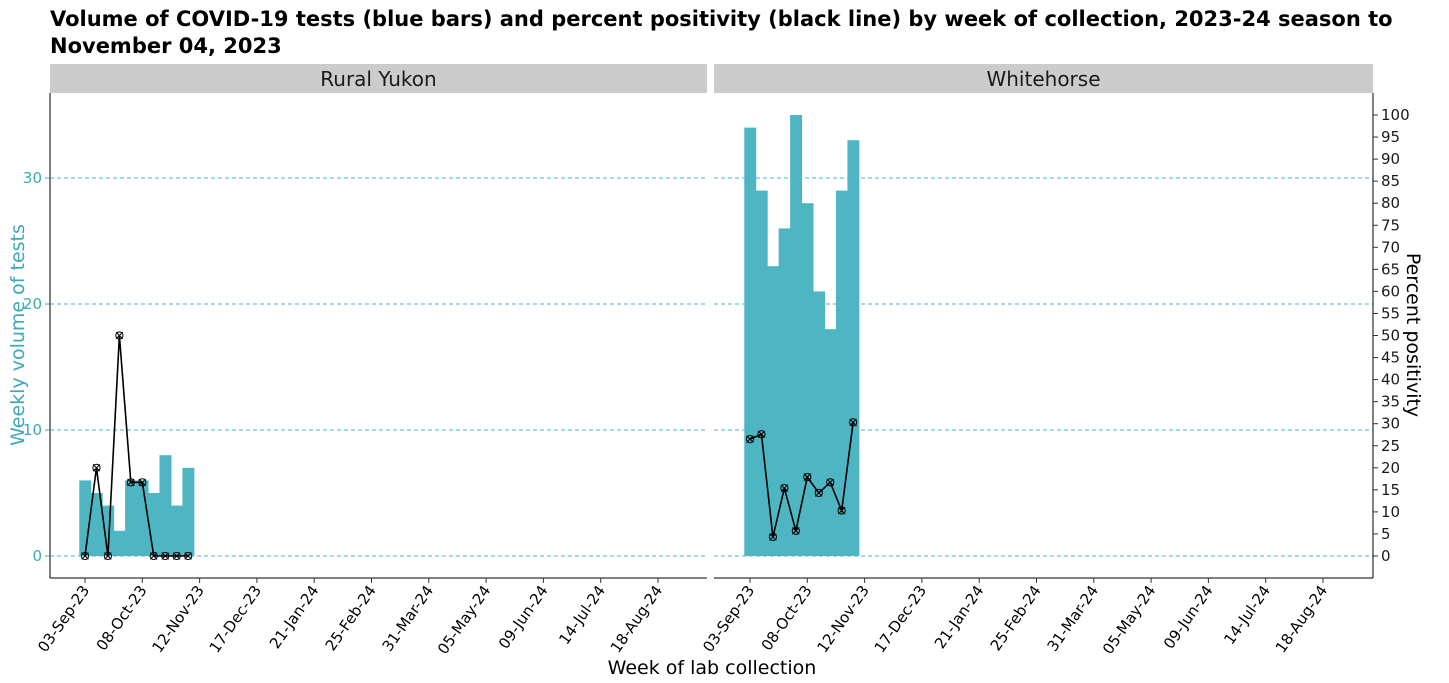 The image size is (1449, 683). I want to click on y-axis-title: Weekly volume of tests, so click(18, 335).